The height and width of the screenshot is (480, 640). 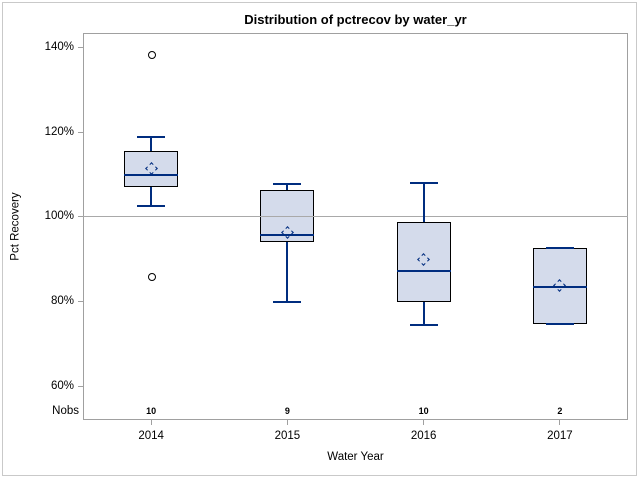 What do you see at coordinates (355, 19) in the screenshot?
I see `chart-title: Distribution of pctrecov by water_yr` at bounding box center [355, 19].